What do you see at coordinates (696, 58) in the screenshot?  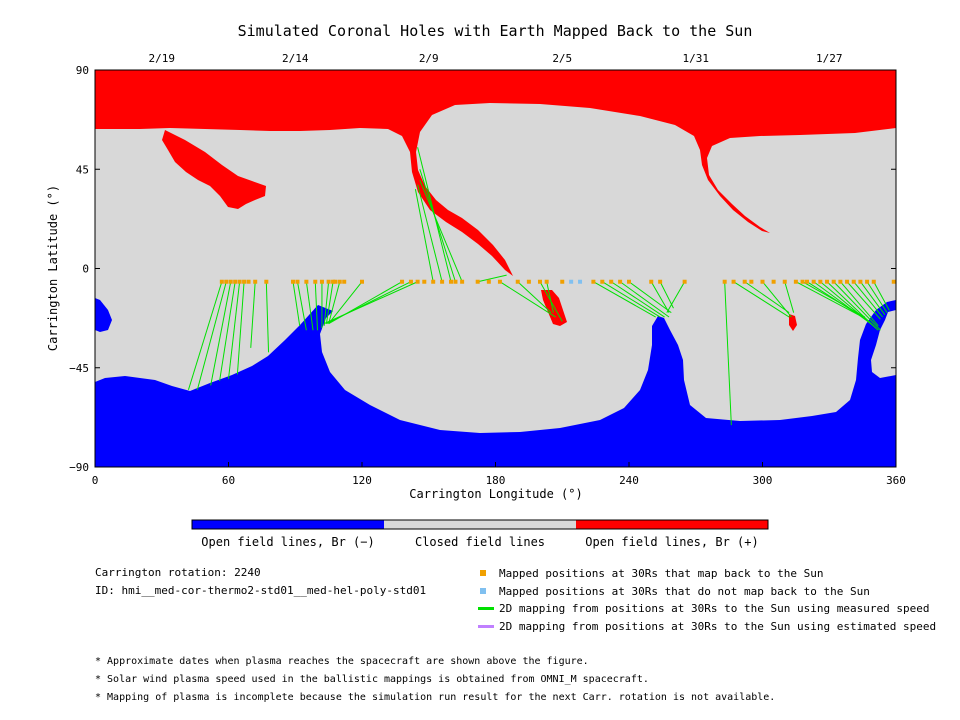 I see `date-tick-label: 1/31` at bounding box center [696, 58].